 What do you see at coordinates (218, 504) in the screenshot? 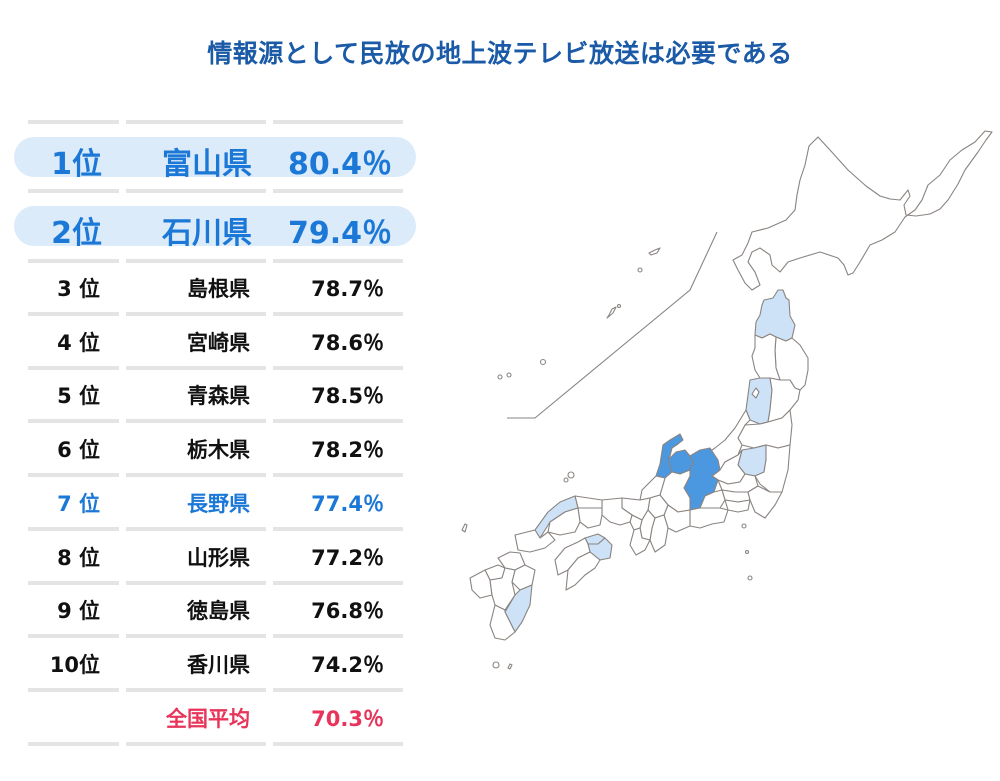
I see `prefecture-name: 長野県` at bounding box center [218, 504].